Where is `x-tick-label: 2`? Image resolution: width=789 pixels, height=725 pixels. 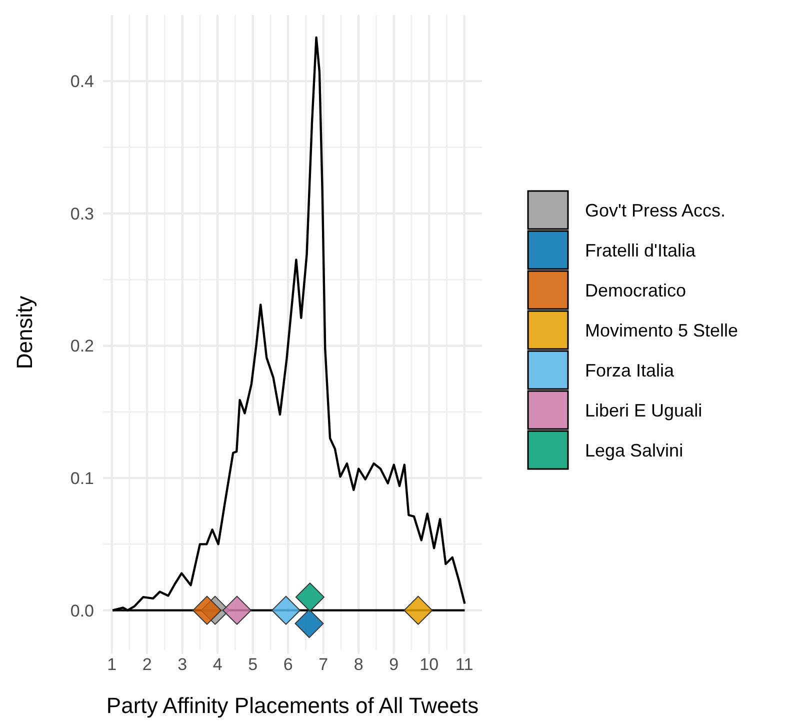
x-tick-label: 2 is located at coordinates (147, 664).